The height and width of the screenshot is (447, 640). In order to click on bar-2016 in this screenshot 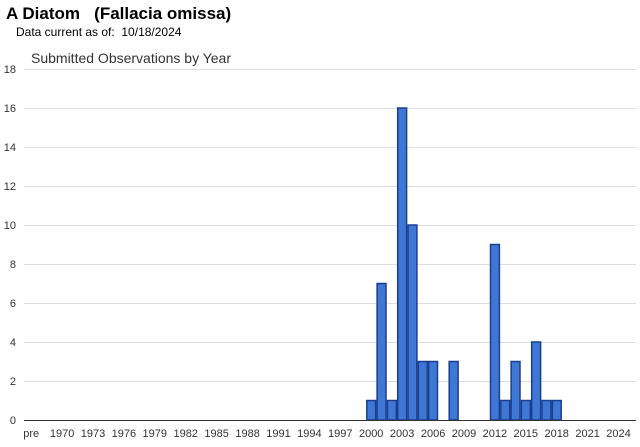, I will do `click(536, 381)`.